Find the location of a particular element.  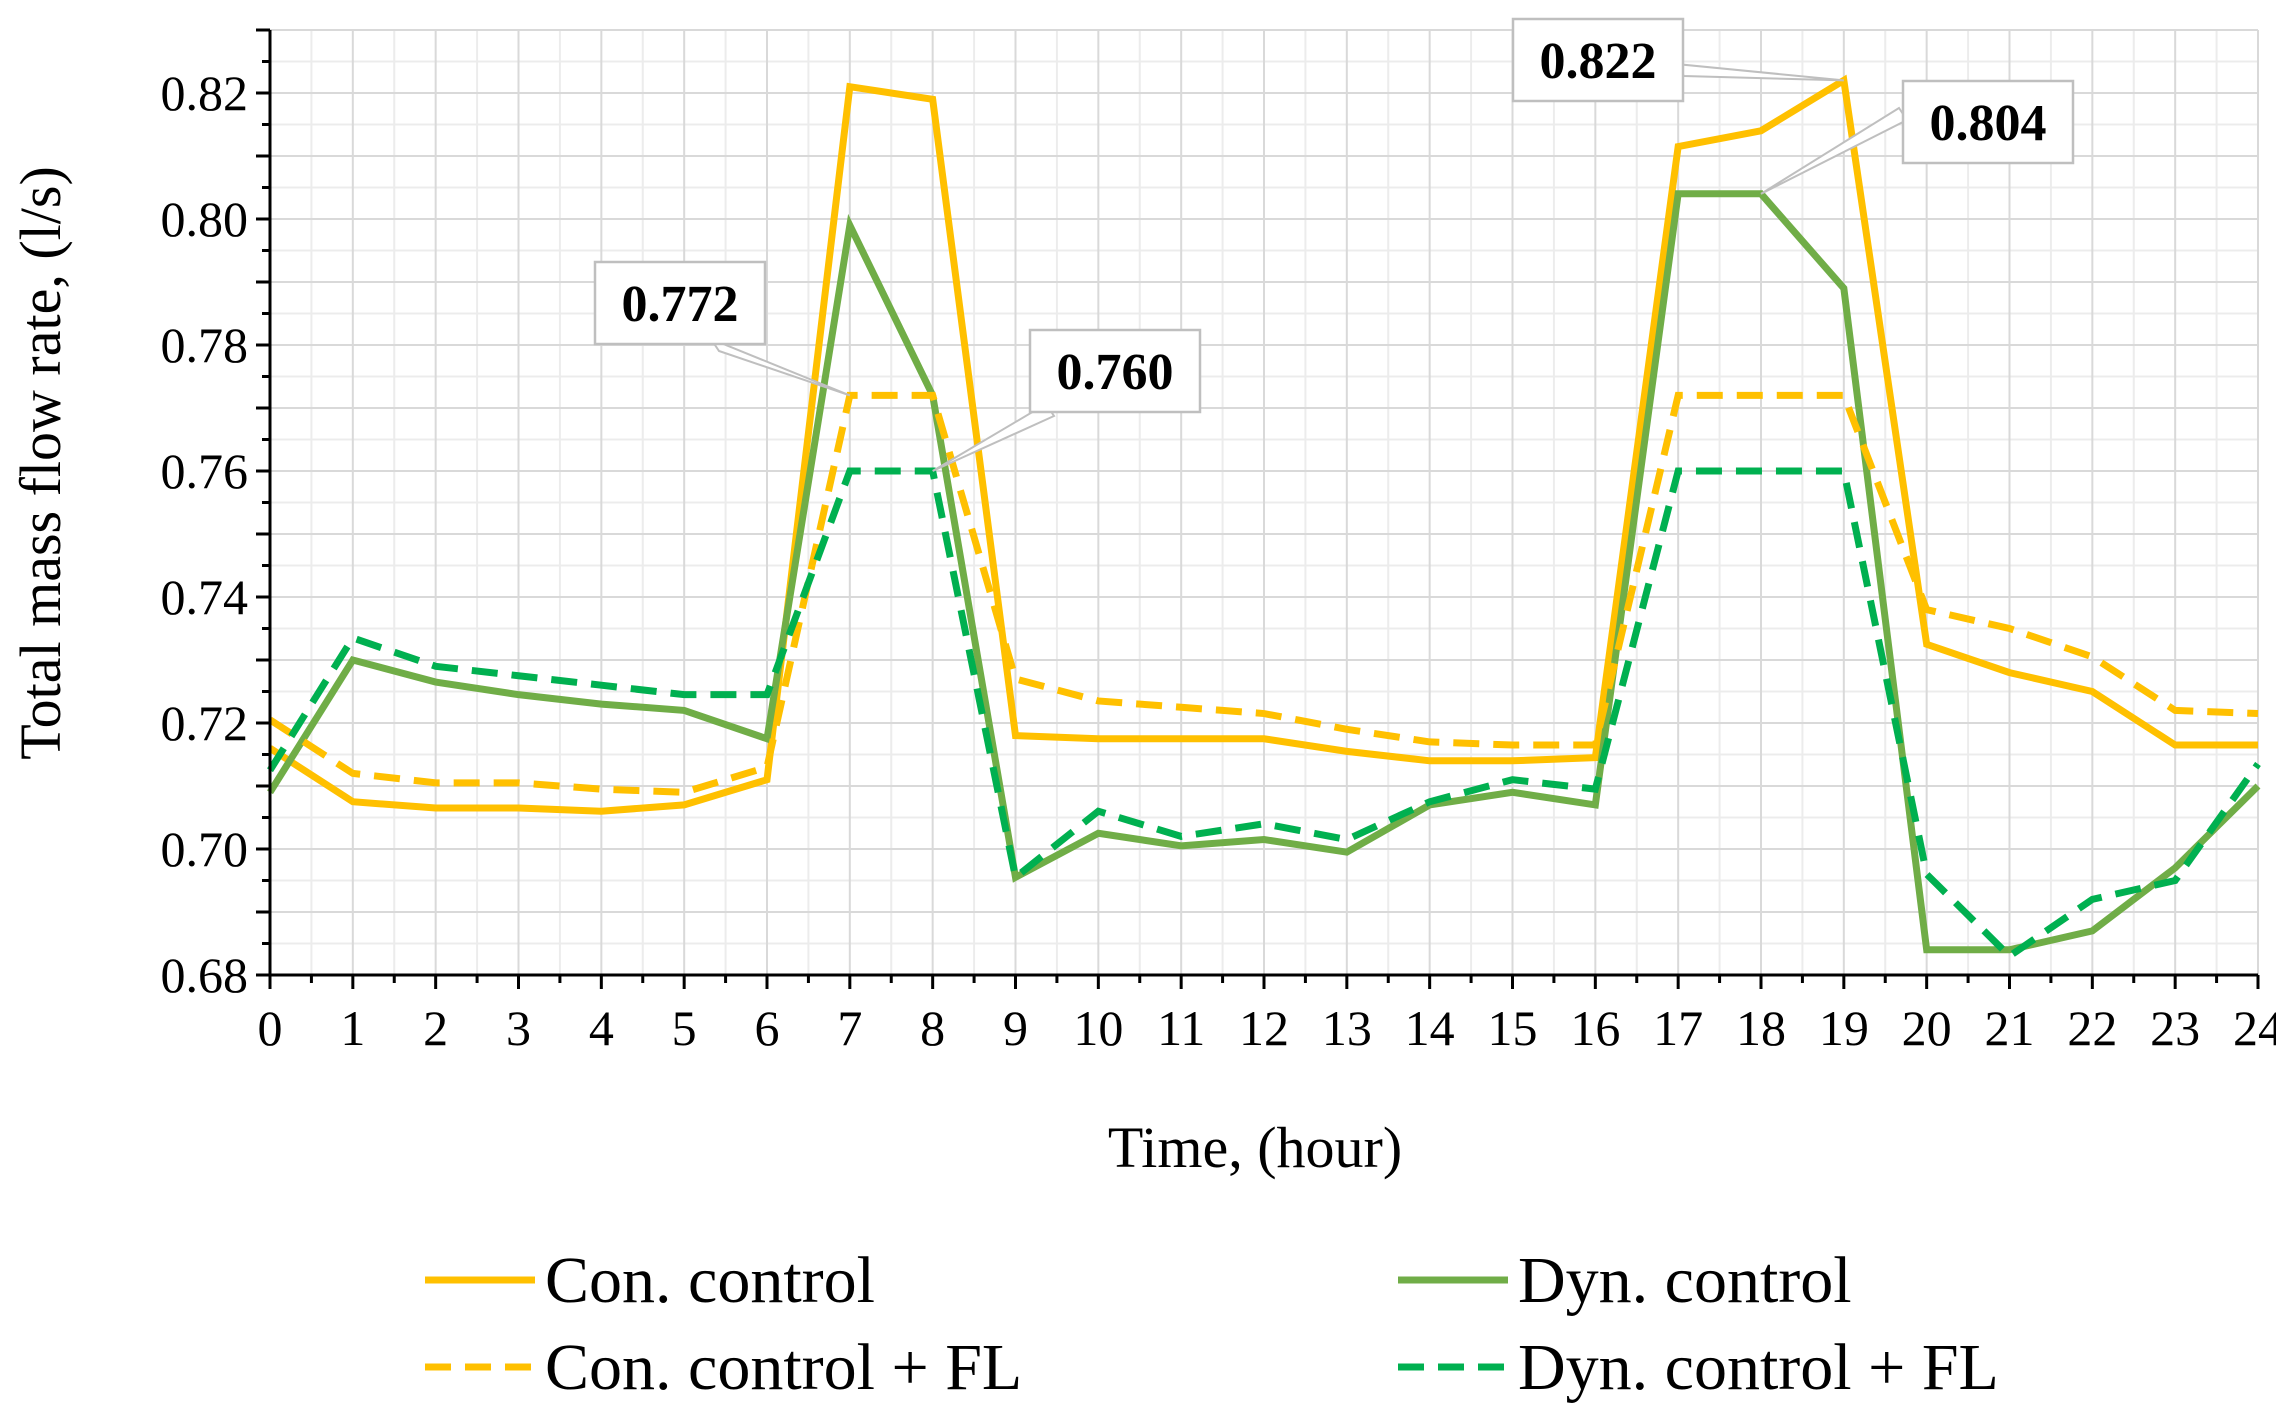

y-tick-label: 0.70 is located at coordinates (205, 849).